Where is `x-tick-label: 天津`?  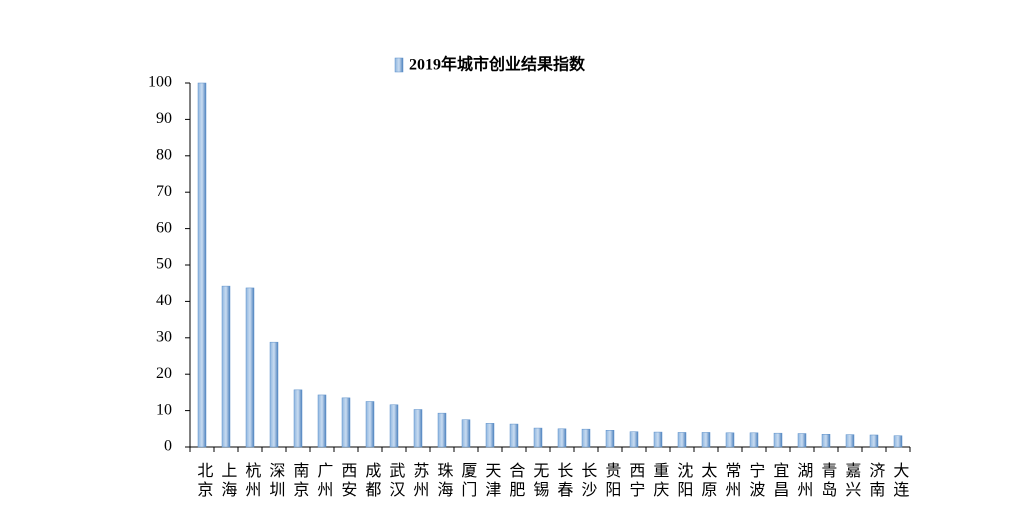 x-tick-label: 天津 is located at coordinates (491, 481).